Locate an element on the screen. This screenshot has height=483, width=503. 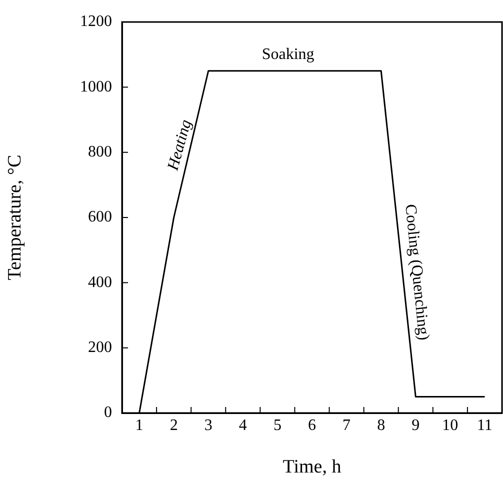
x-tick-label: 3 is located at coordinates (208, 425).